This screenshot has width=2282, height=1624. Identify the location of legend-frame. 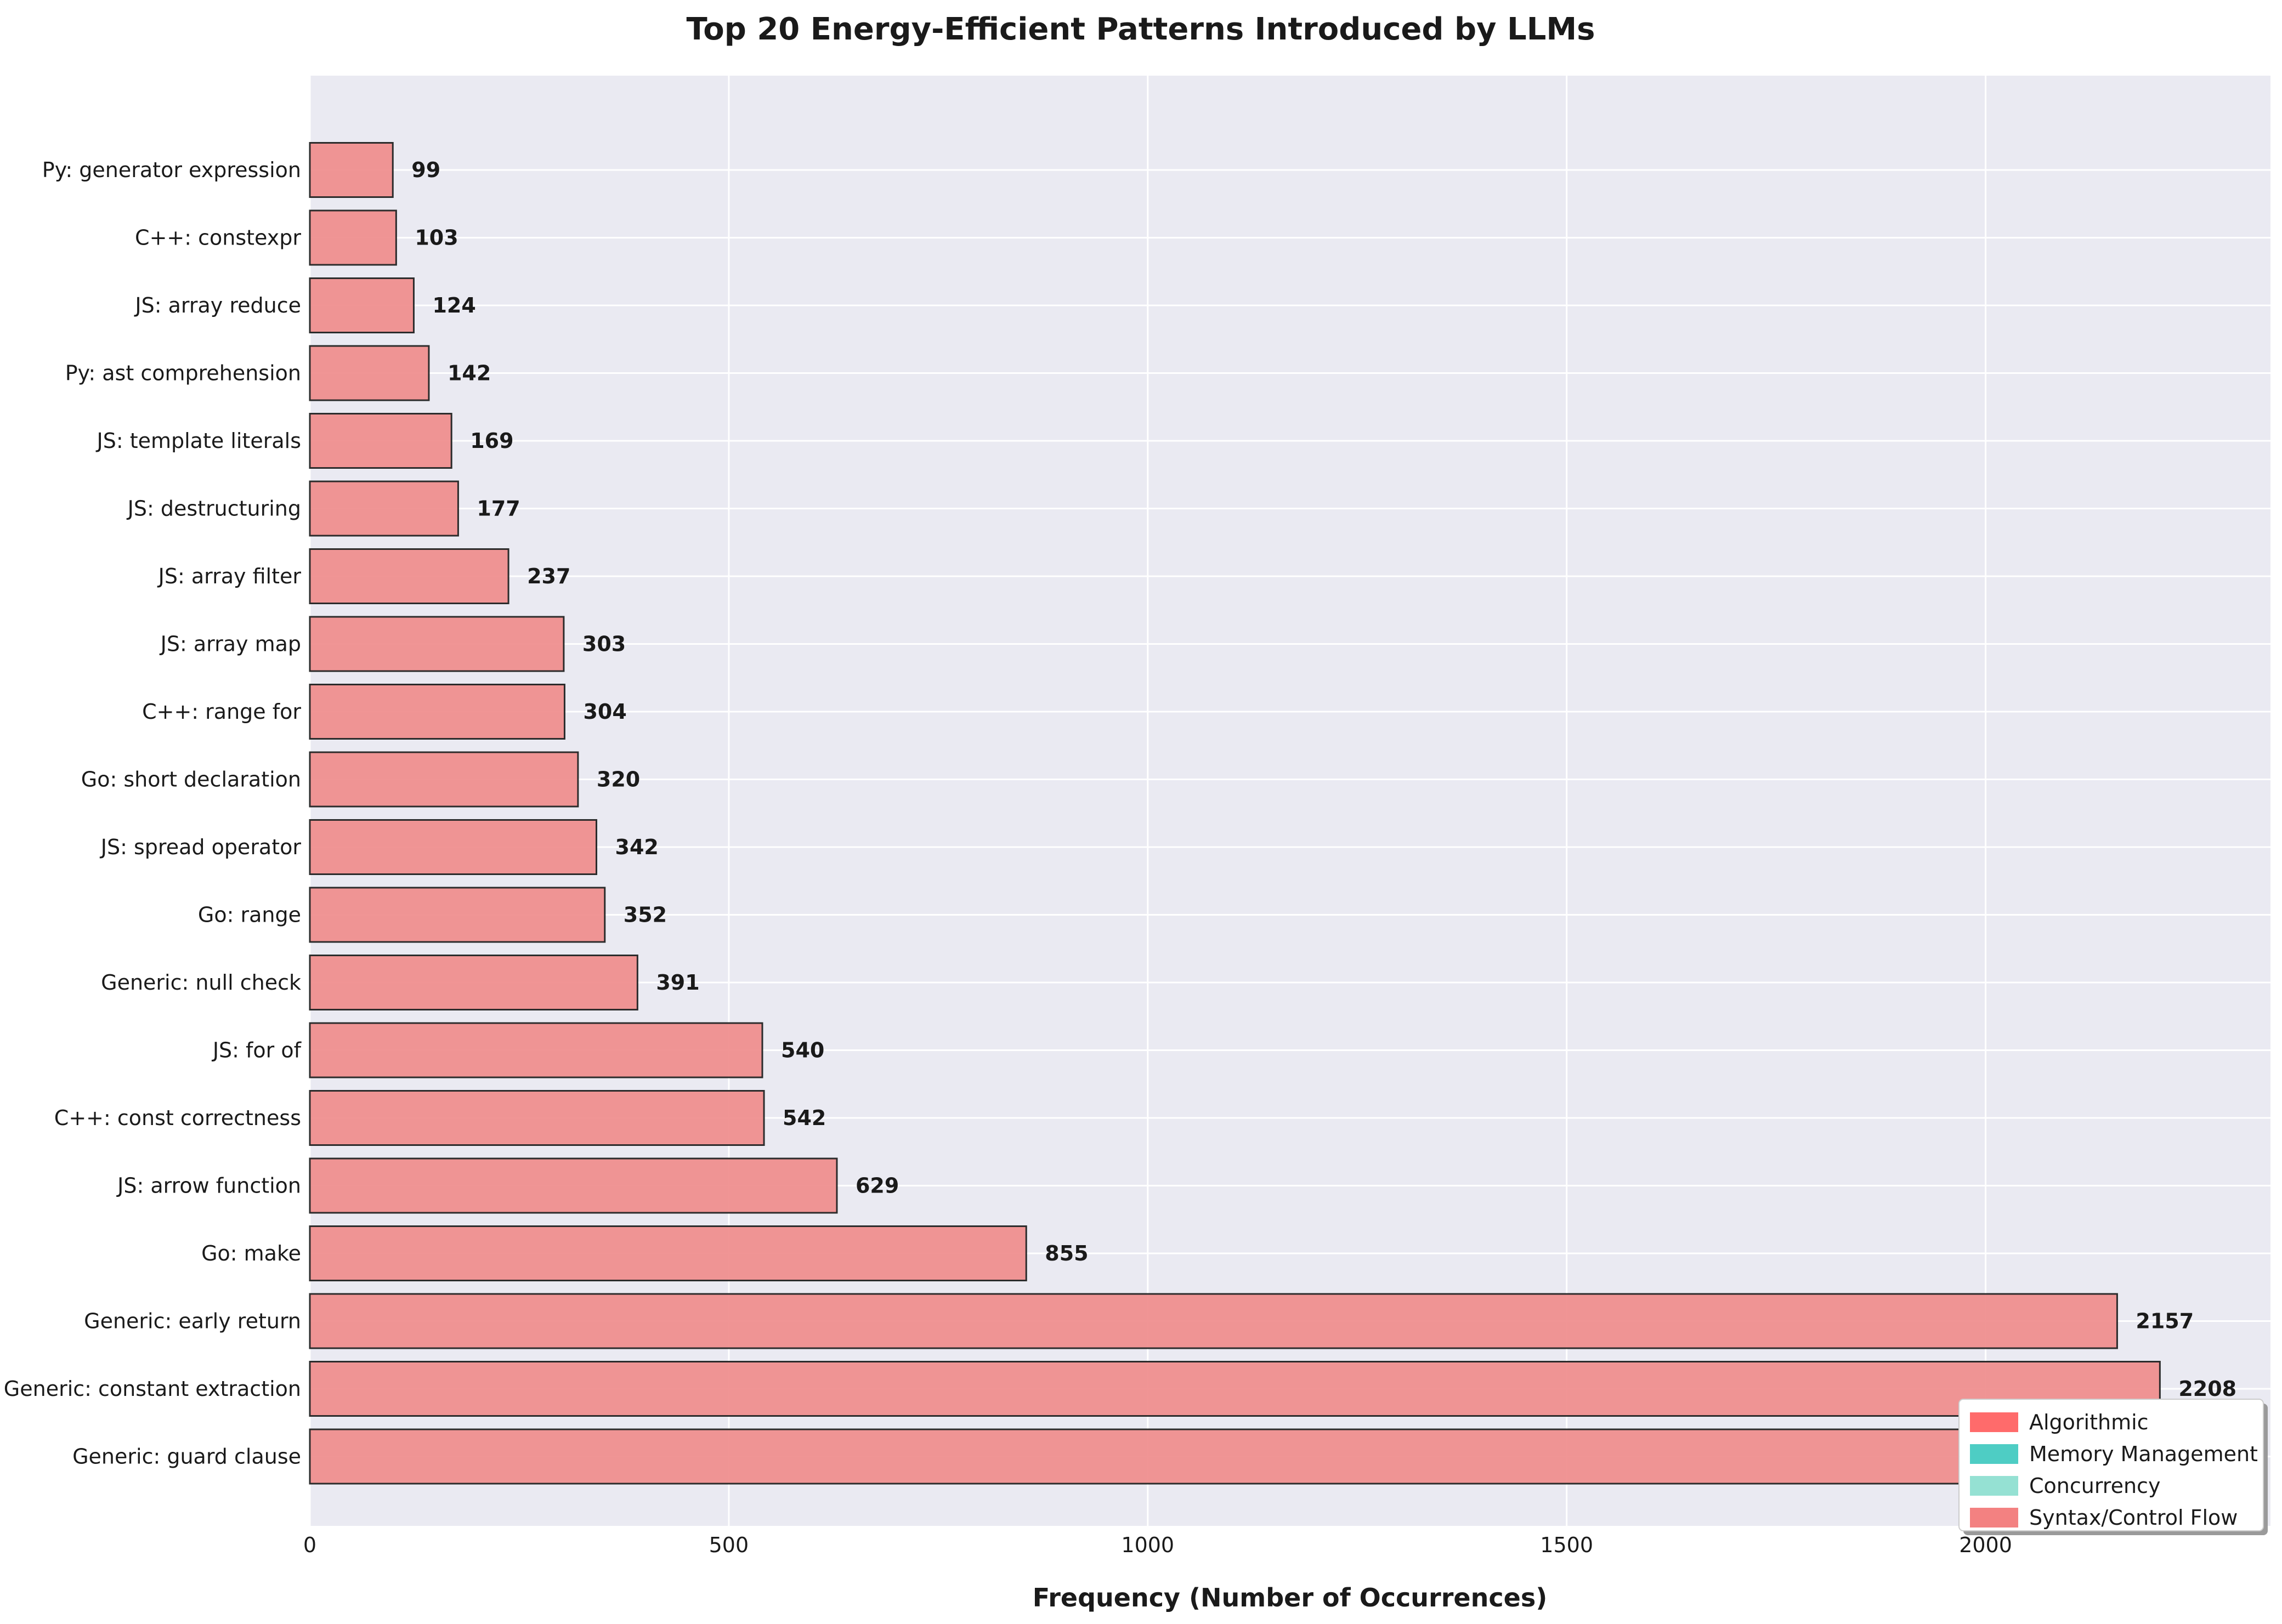
(2111, 1465).